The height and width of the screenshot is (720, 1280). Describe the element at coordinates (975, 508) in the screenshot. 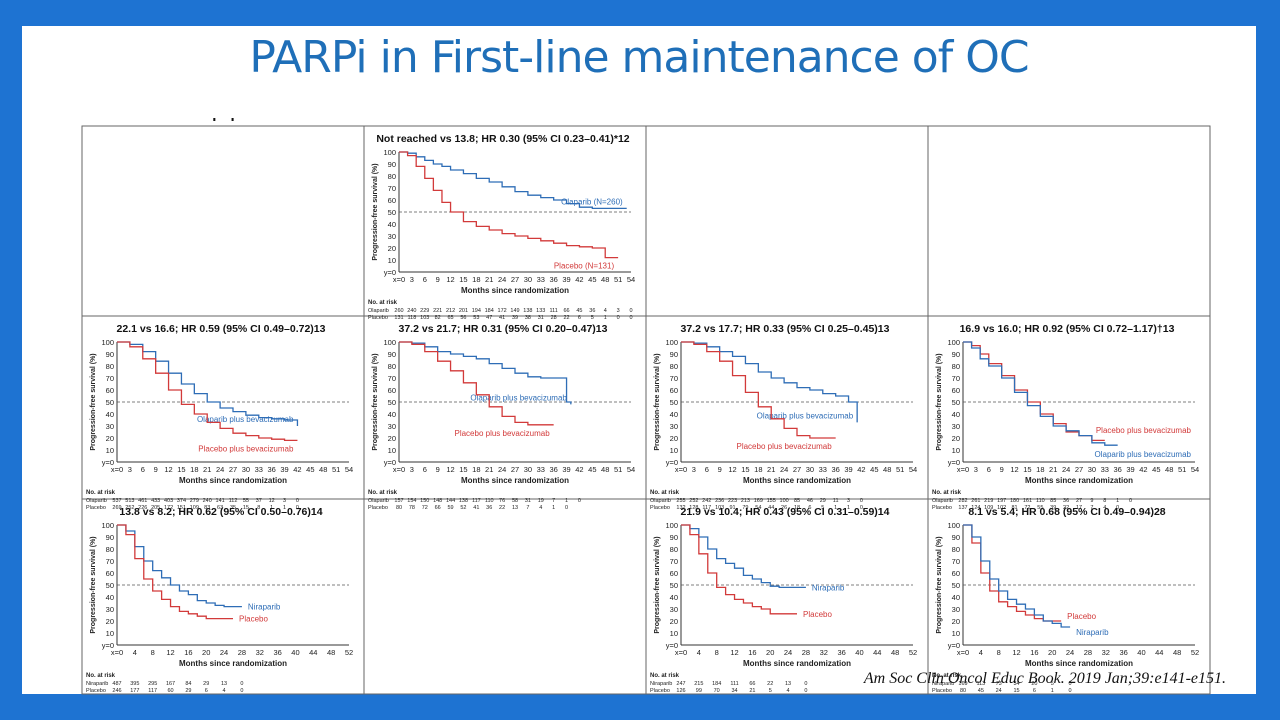

I see `risk-value: 124` at that location.